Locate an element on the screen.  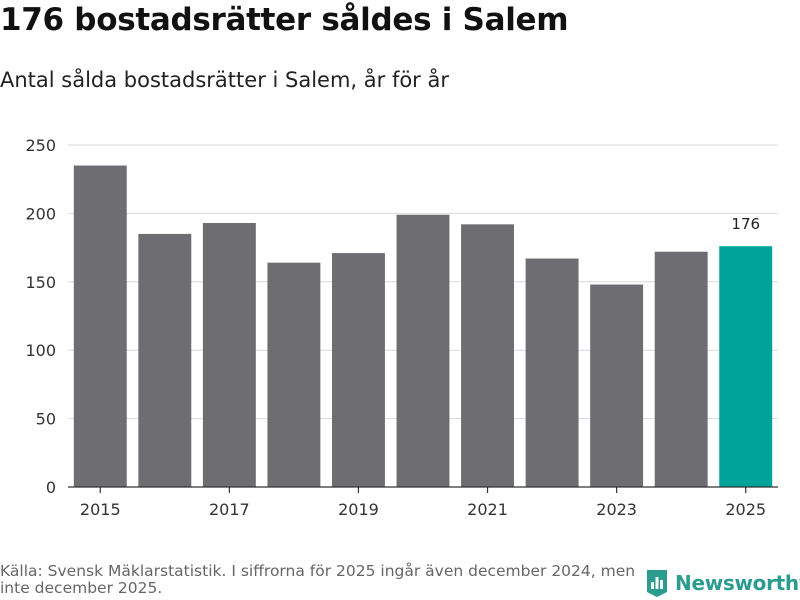
y-tick-label: 150 is located at coordinates (40, 282).